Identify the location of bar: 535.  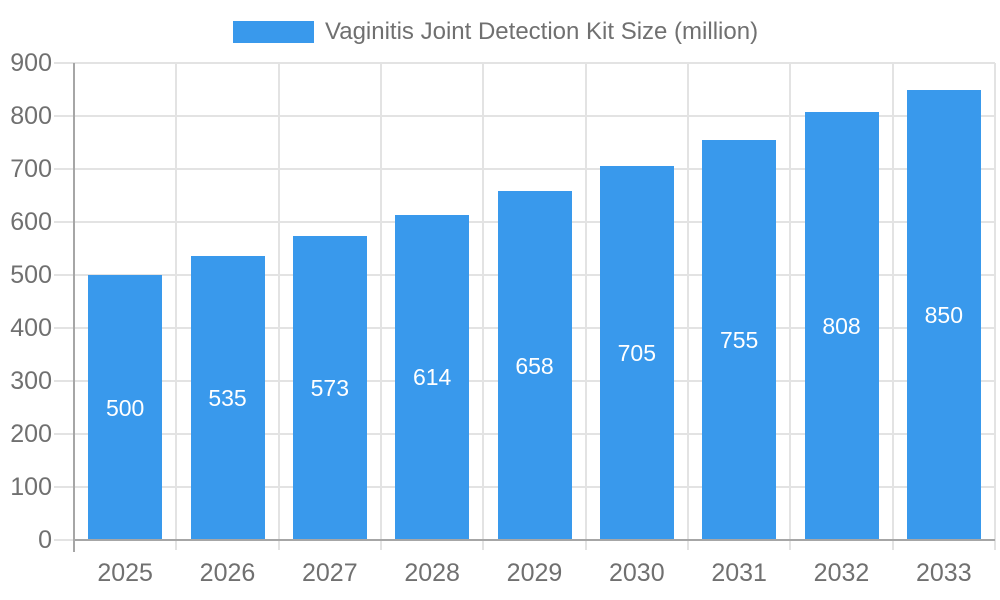
(227, 398).